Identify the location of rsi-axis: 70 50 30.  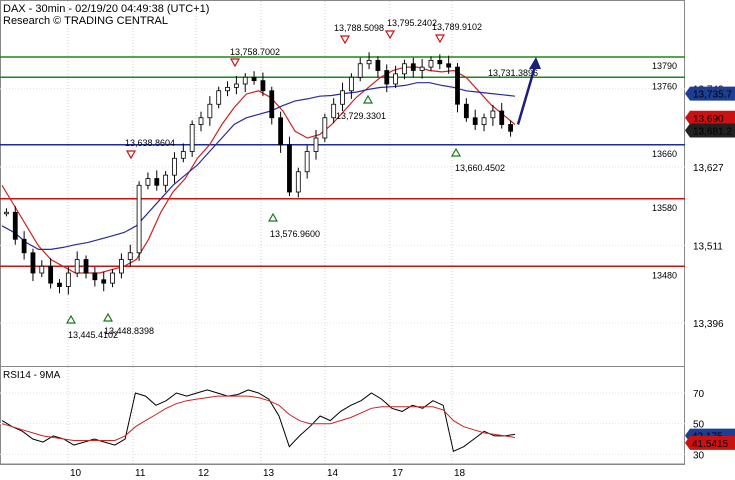
(352, 425).